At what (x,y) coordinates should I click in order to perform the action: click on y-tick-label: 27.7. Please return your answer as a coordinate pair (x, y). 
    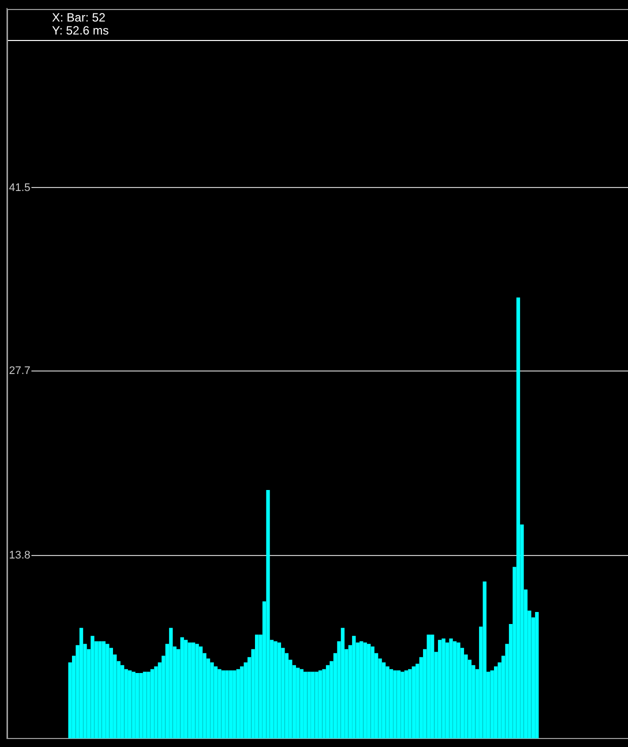
    Looking at the image, I should click on (19, 370).